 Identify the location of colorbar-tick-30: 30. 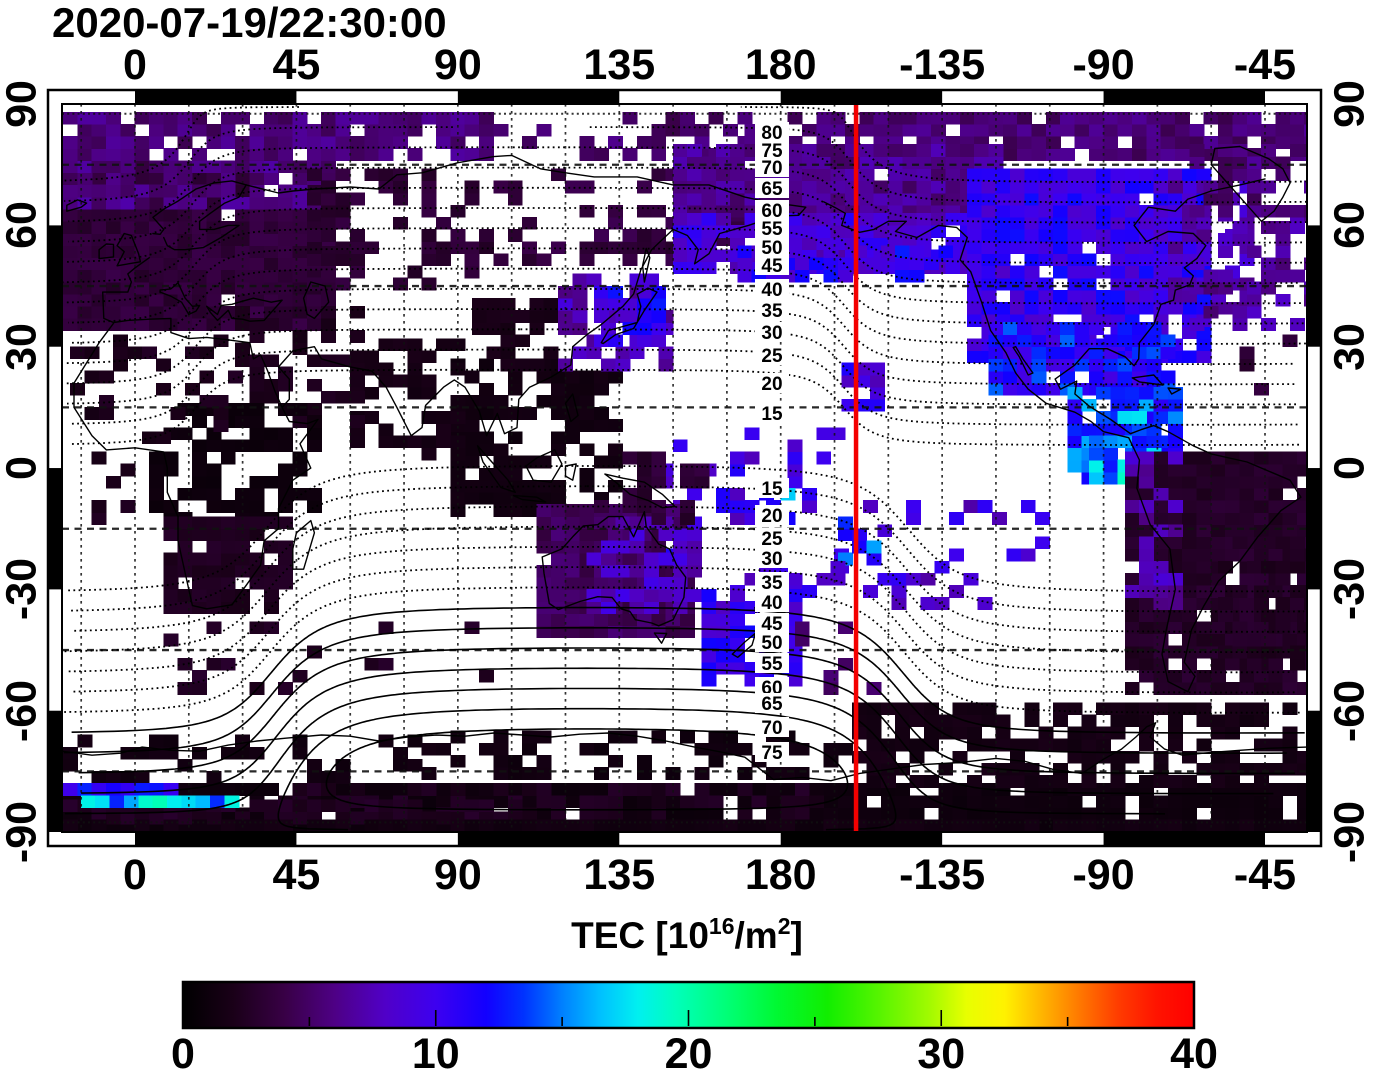
(941, 1051).